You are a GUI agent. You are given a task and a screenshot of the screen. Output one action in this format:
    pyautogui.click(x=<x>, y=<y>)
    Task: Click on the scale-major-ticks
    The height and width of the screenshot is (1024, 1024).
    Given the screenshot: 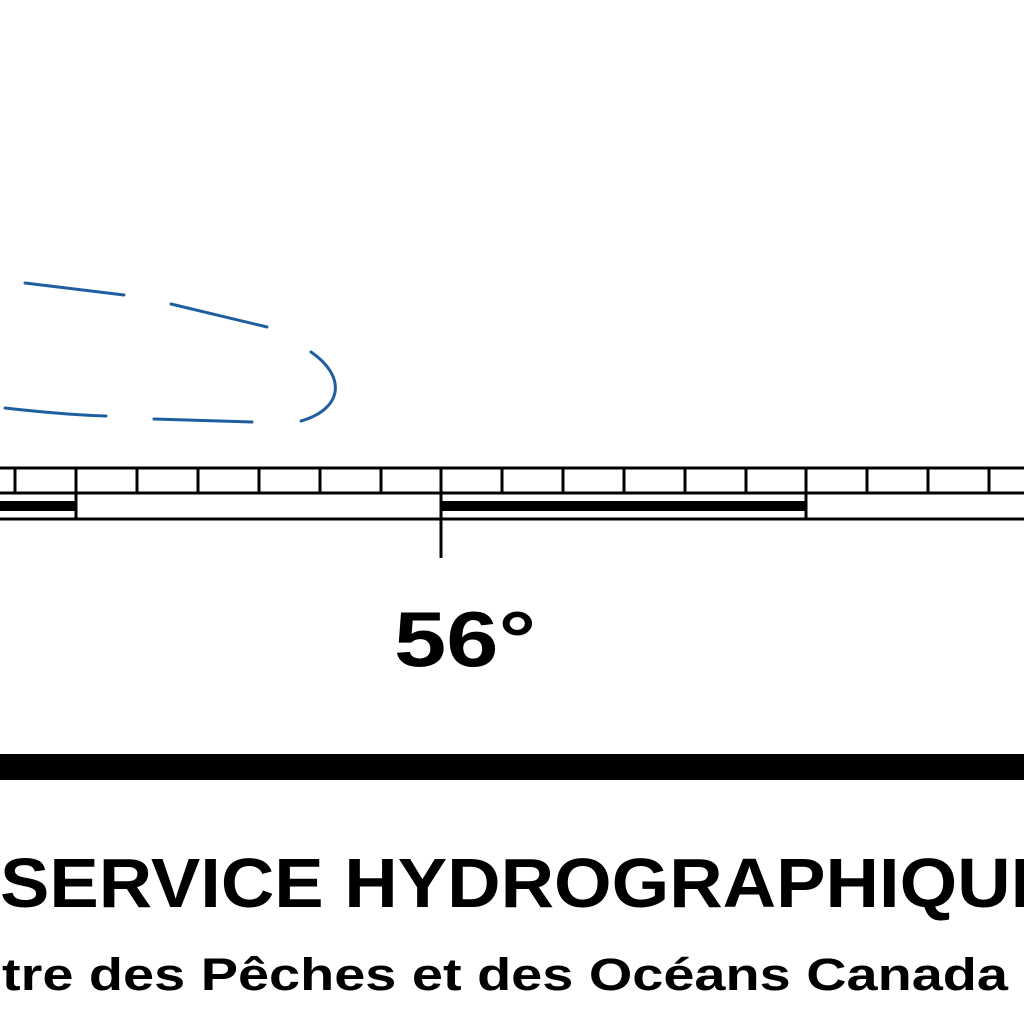 What is the action you would take?
    pyautogui.click(x=441, y=513)
    